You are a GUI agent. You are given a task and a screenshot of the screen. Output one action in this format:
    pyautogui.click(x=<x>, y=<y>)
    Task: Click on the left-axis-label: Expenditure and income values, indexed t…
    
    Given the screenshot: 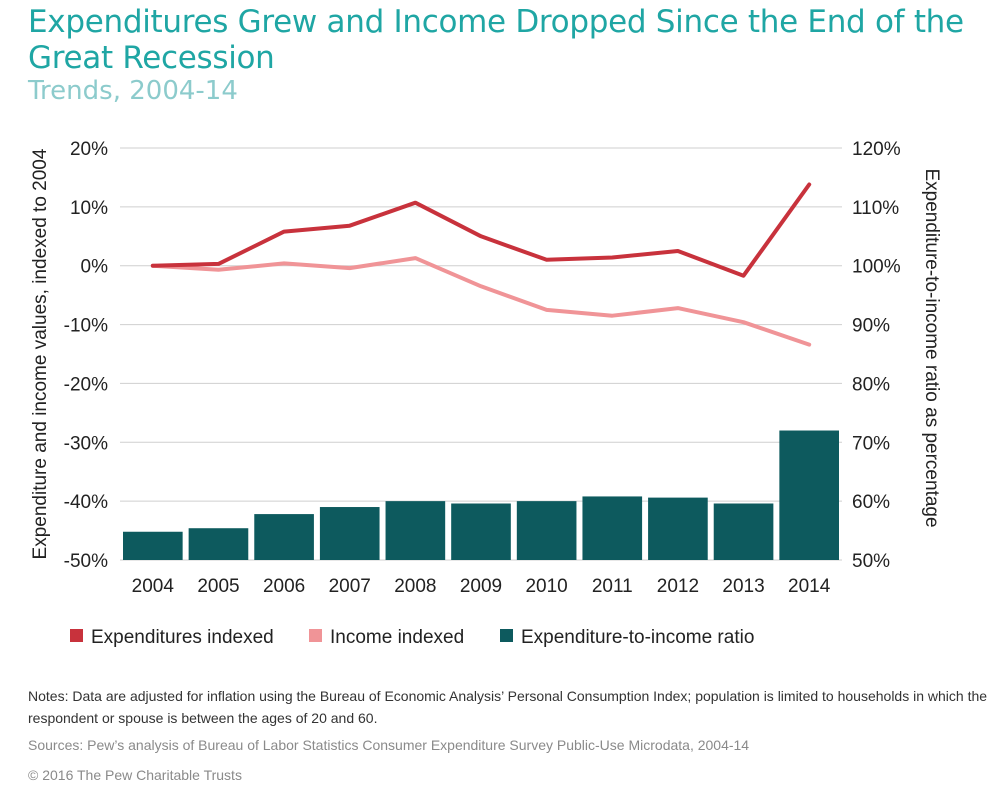 What is the action you would take?
    pyautogui.click(x=40, y=353)
    